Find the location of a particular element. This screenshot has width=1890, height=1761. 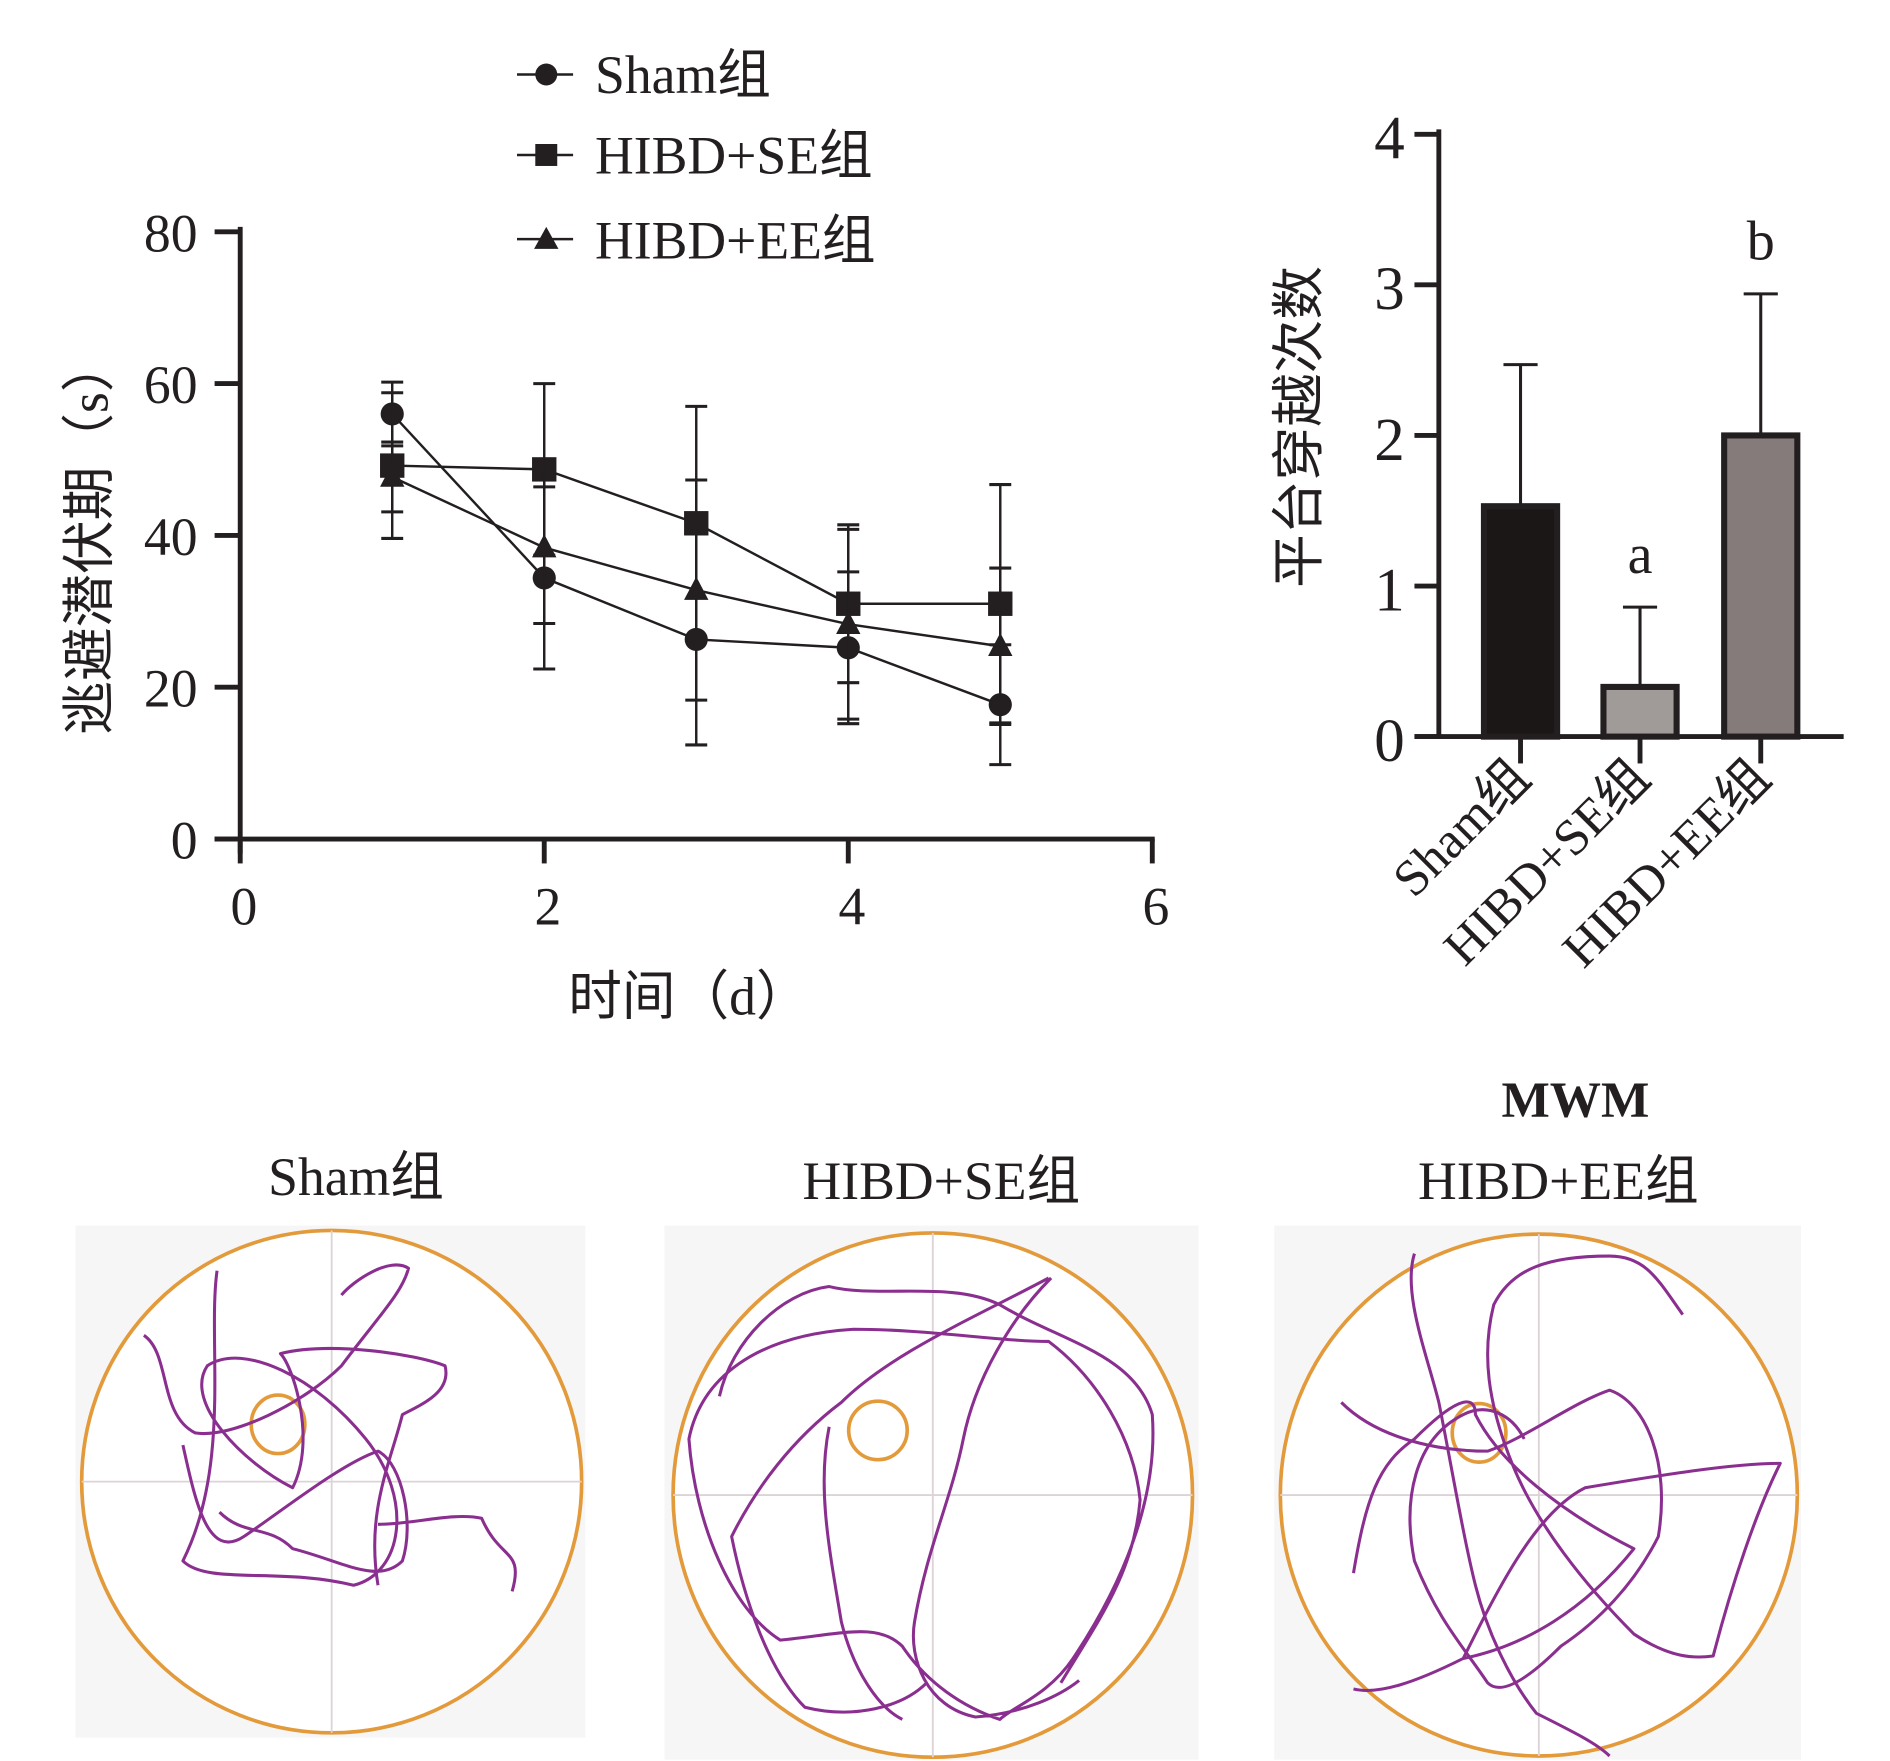

y-tick-label: 60 is located at coordinates (171, 385).